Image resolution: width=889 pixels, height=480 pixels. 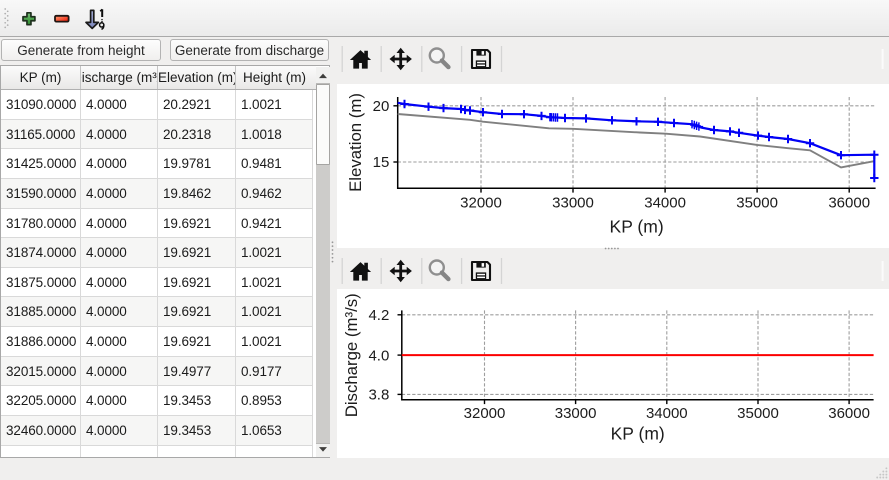 I want to click on svg-text: 15, so click(x=381, y=162).